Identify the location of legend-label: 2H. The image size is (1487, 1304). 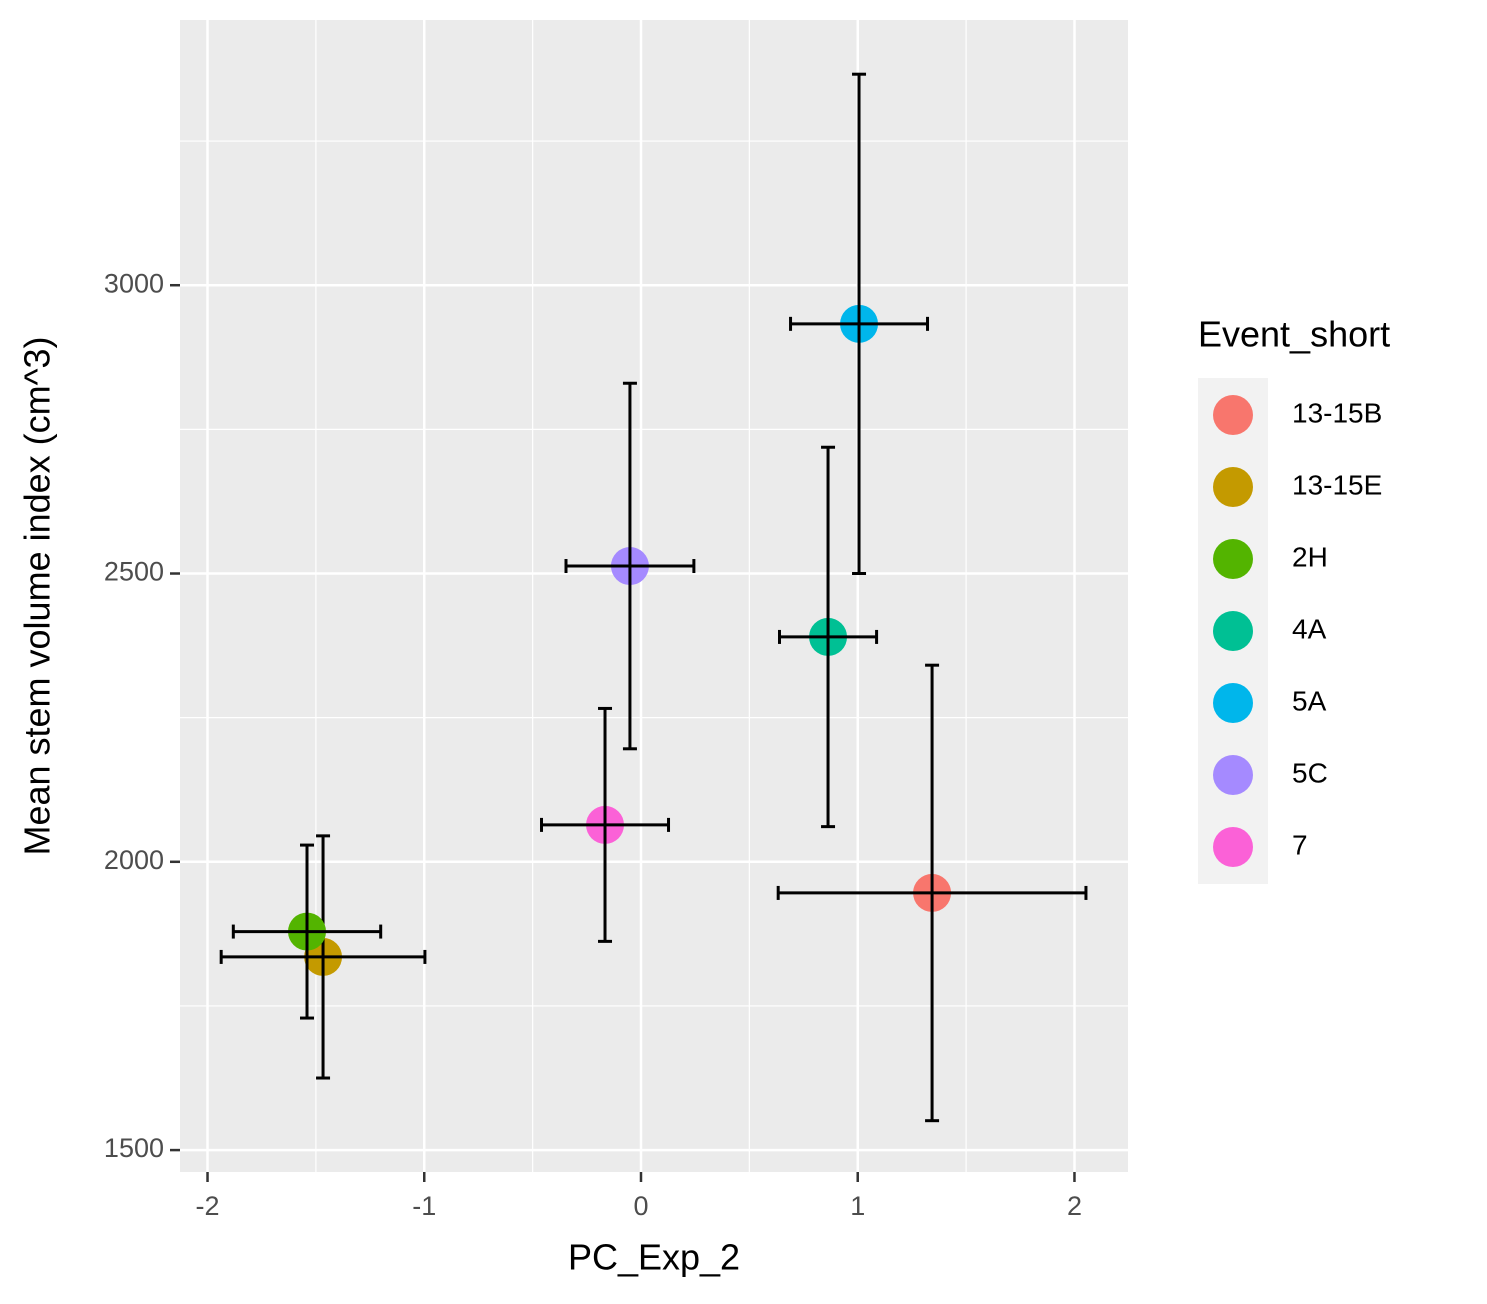
(1310, 556).